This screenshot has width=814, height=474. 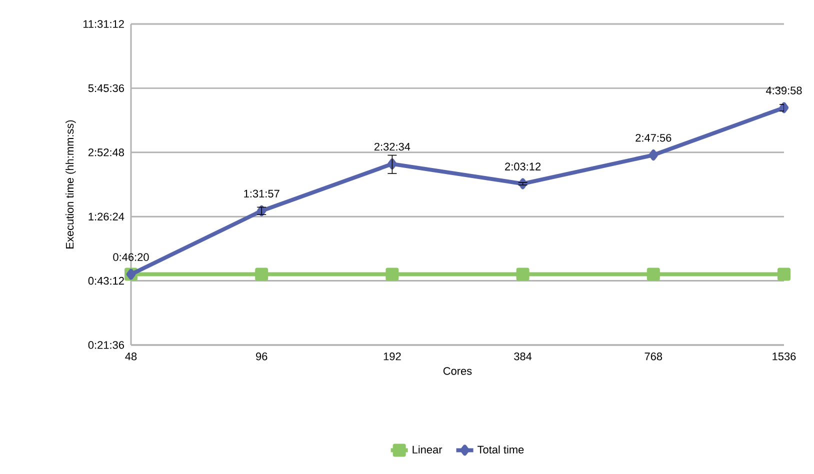 I want to click on x-axis-title: Cores, so click(x=457, y=371).